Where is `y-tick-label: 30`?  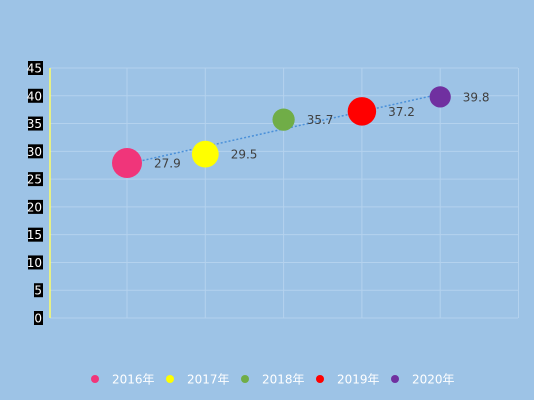 y-tick-label: 30 is located at coordinates (34, 152).